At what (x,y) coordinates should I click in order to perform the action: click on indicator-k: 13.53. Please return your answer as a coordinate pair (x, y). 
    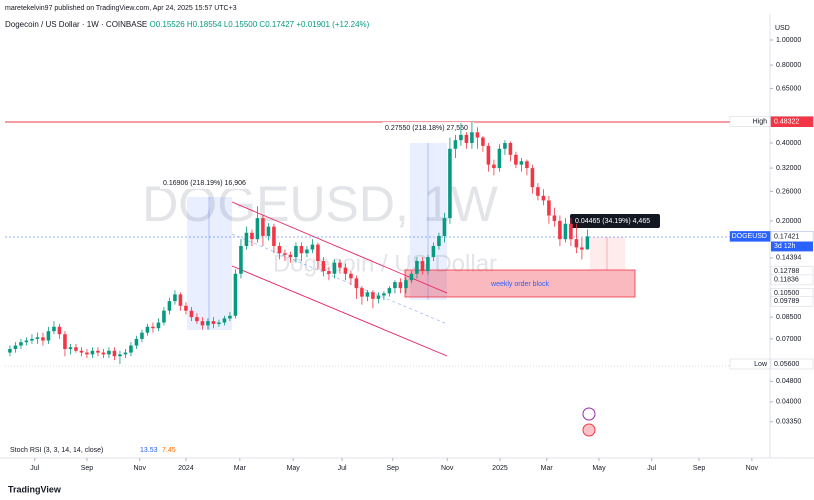
    Looking at the image, I should click on (149, 450).